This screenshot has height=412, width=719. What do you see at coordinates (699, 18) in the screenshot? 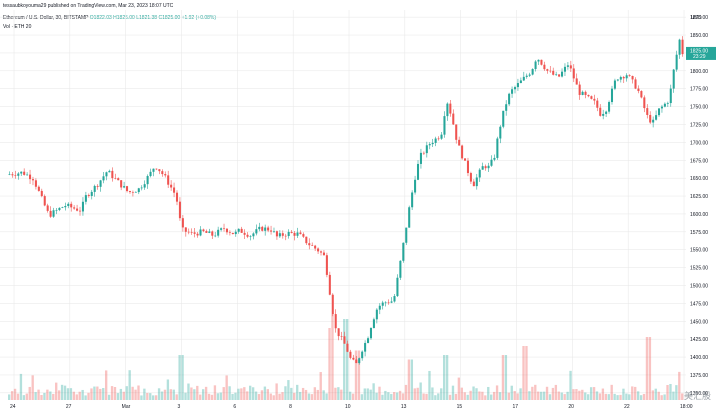
I see `y-tick-label: 1875.00` at bounding box center [699, 18].